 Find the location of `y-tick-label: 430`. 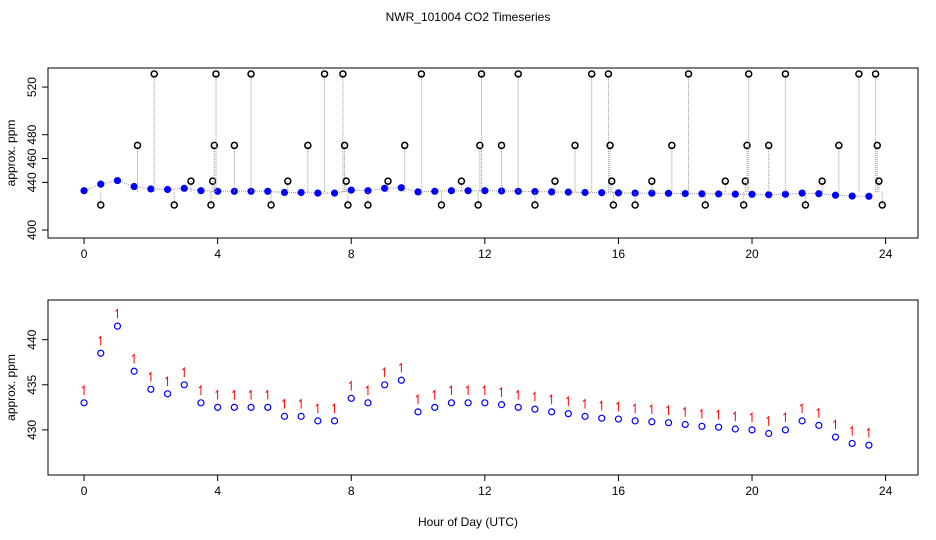

y-tick-label: 430 is located at coordinates (32, 430).